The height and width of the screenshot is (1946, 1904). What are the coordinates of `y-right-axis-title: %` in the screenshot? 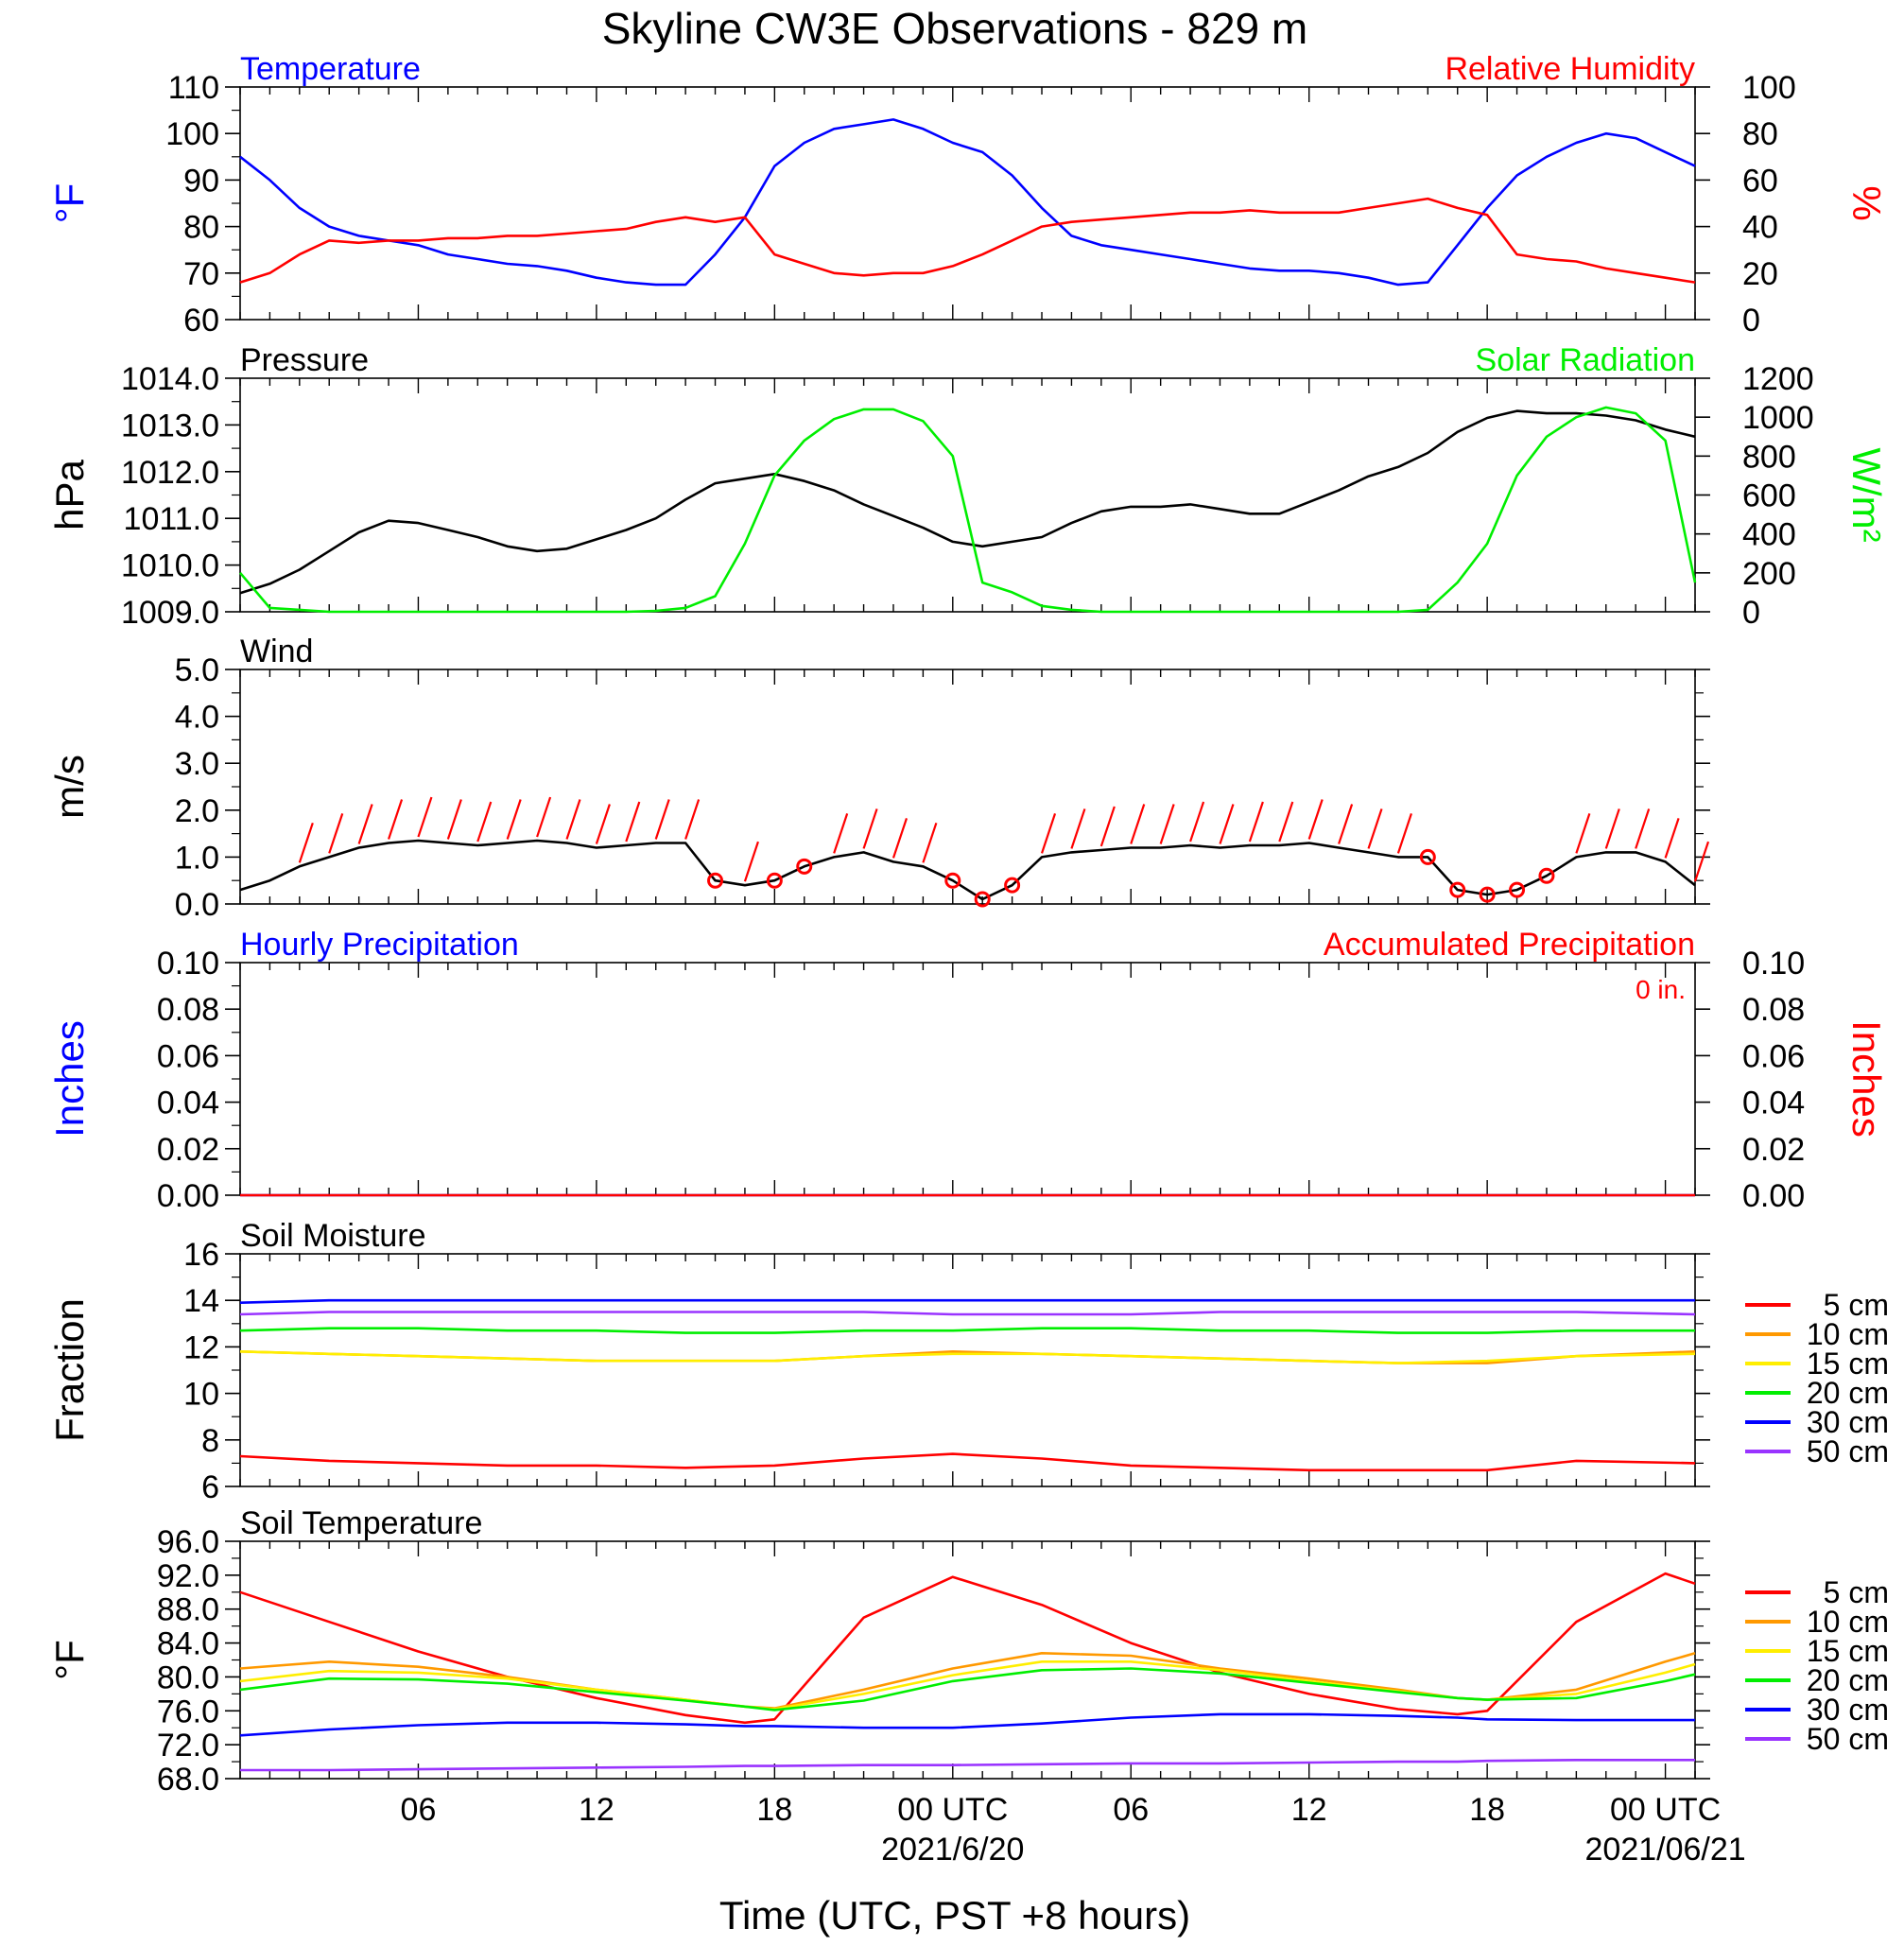 It's located at (1866, 203).